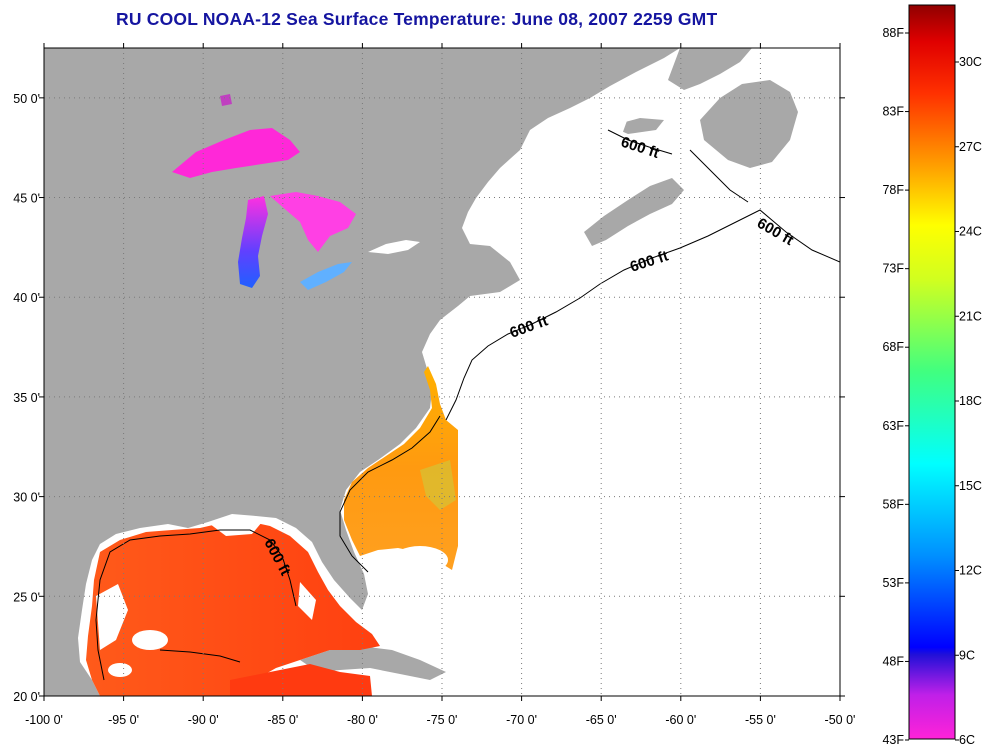 Image resolution: width=984 pixels, height=754 pixels. I want to click on x-tick-label: -70 0', so click(521, 720).